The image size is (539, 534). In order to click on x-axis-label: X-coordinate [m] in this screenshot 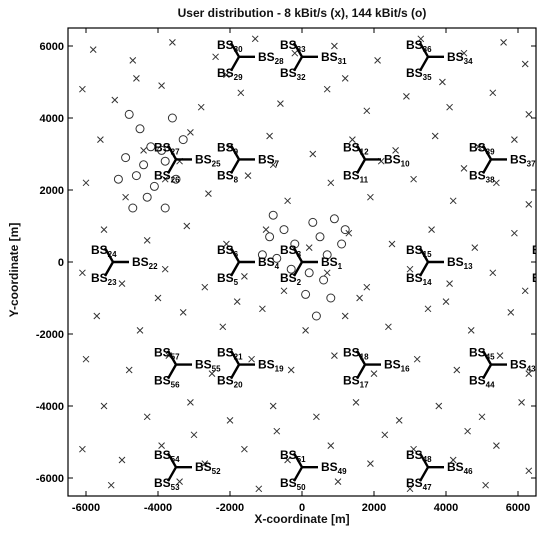, I will do `click(302, 519)`.